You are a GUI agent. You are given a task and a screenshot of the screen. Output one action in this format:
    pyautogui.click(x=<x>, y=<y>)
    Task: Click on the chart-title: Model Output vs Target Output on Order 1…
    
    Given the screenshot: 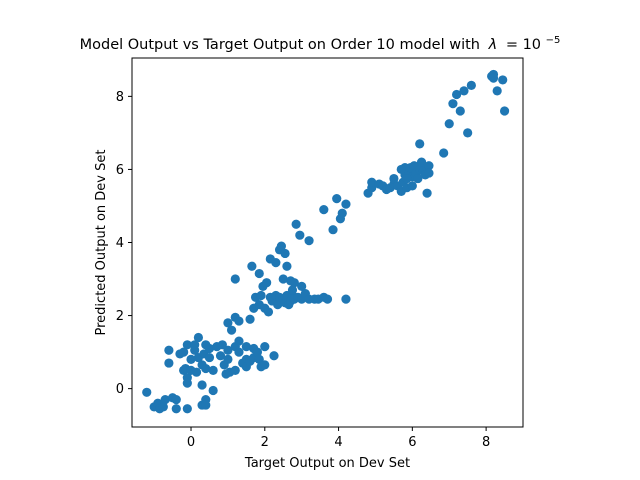 What is the action you would take?
    pyautogui.click(x=320, y=44)
    